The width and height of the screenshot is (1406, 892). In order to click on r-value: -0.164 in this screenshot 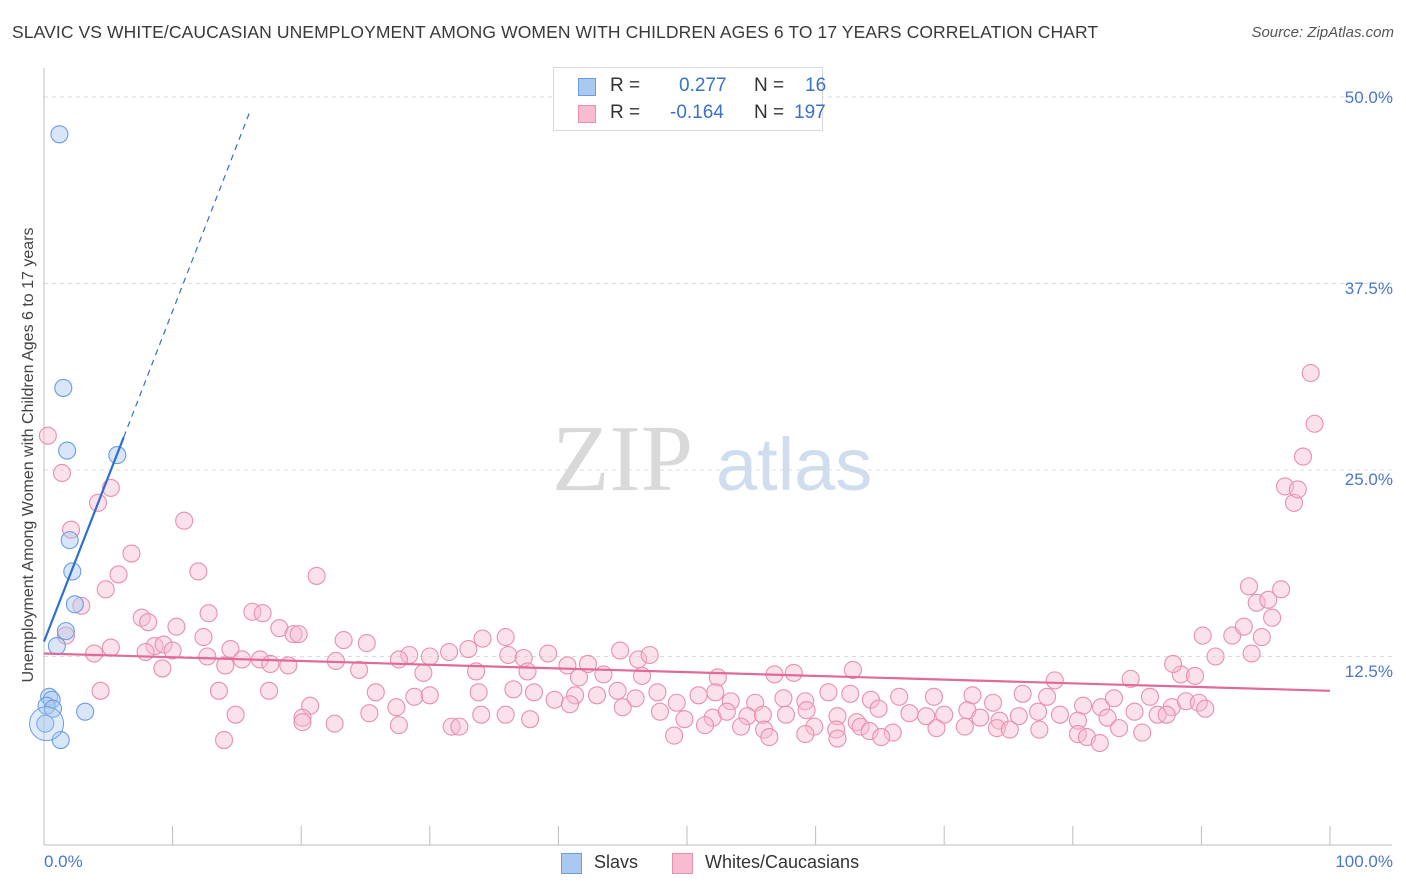, I will do `click(697, 112)`.